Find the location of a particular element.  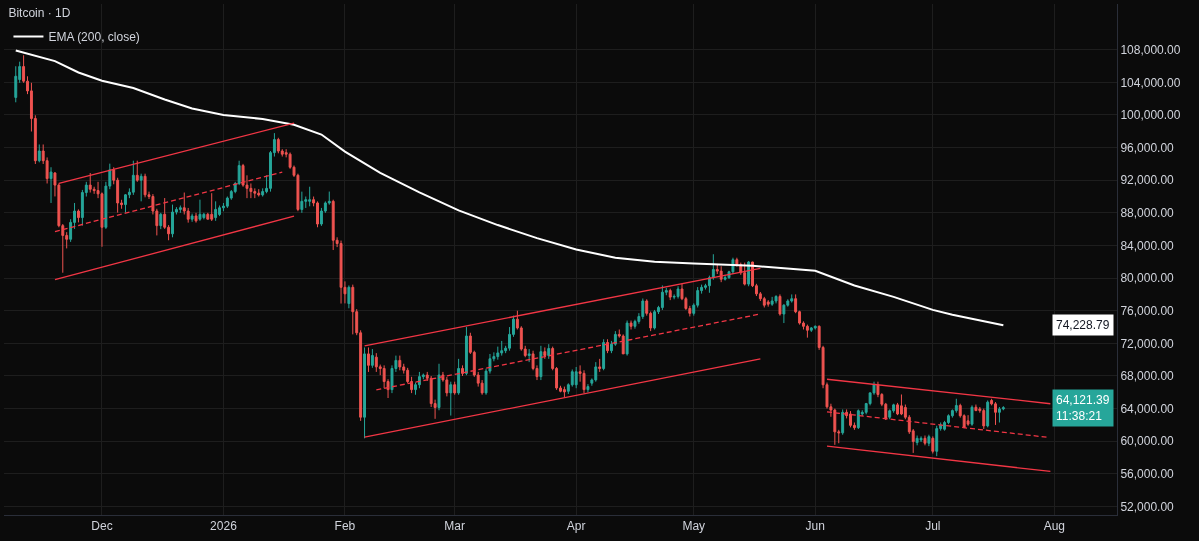

annotation: 74,228.79 is located at coordinates (1083, 325).